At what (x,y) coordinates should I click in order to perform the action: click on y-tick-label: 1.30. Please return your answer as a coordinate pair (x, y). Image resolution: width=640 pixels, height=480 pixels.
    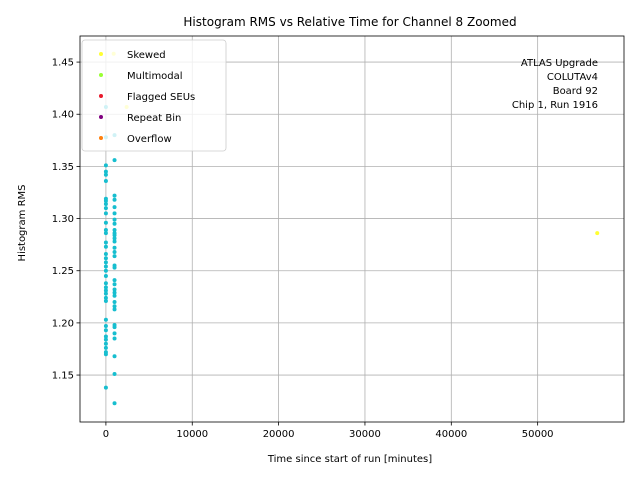
    Looking at the image, I should click on (63, 219).